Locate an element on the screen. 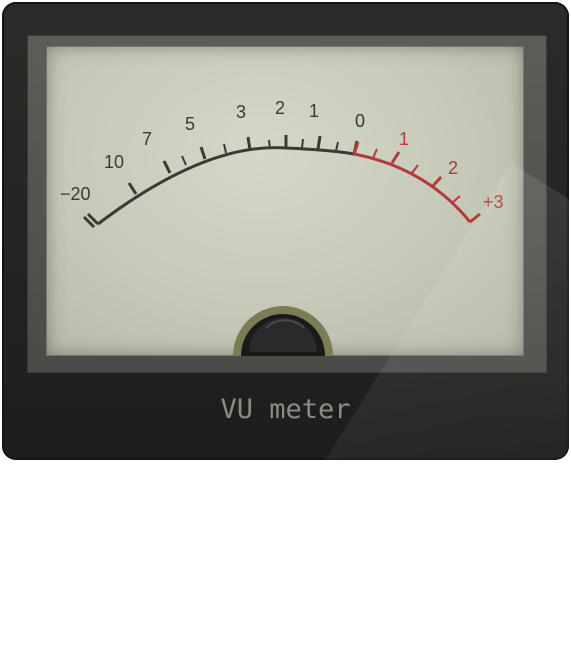 Image resolution: width=571 pixels, height=657 pixels. needle-hub is located at coordinates (283, 331).